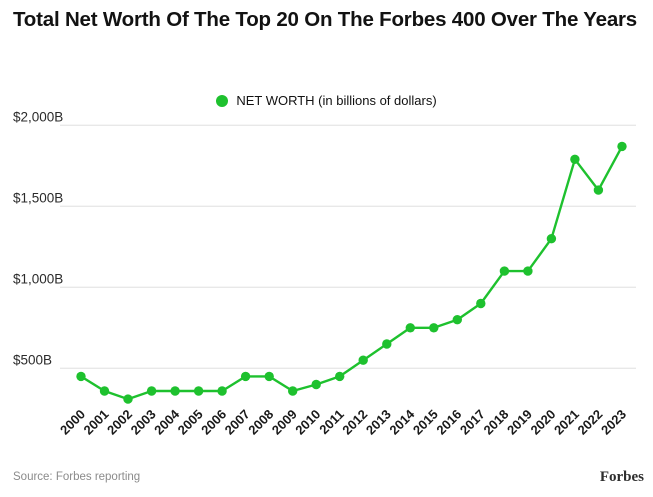  I want to click on chart-legend: NET WORTH (in billions of dollars), so click(326, 100).